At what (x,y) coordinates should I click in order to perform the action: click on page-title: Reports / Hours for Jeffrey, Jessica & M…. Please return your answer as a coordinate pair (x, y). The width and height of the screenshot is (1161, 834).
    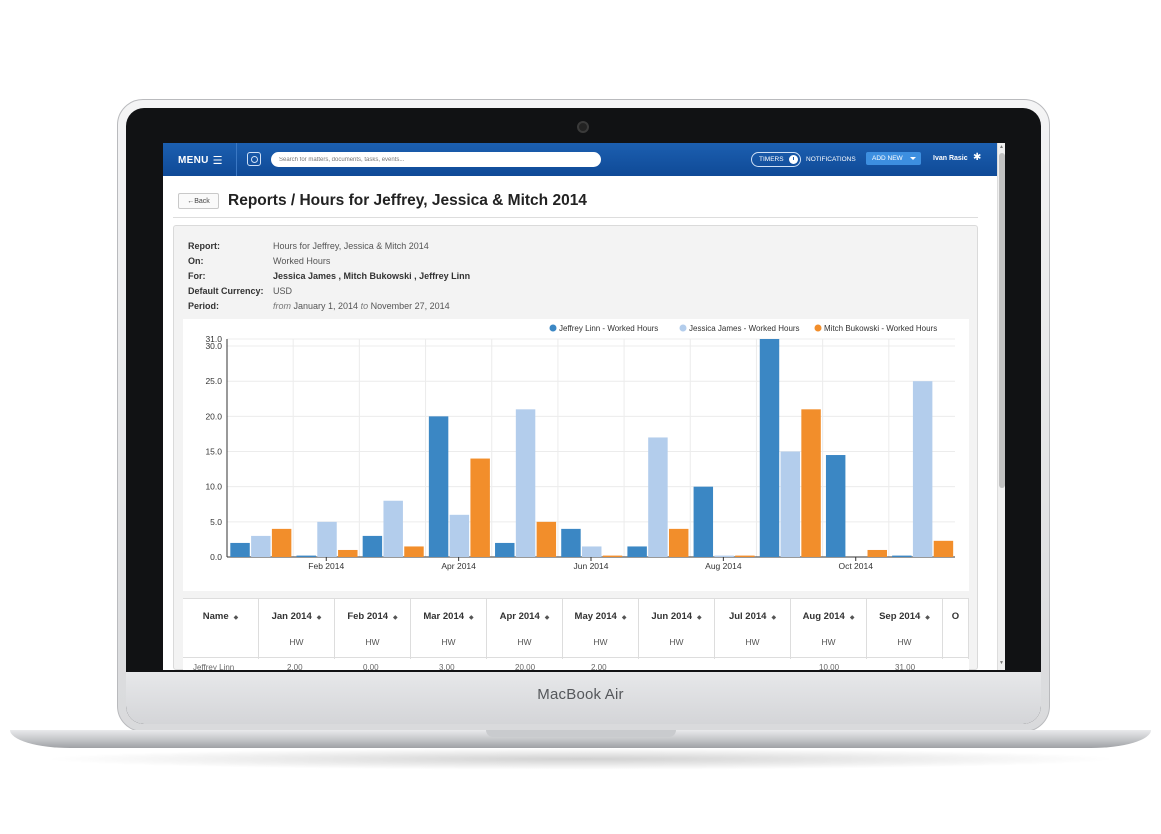
    Looking at the image, I should click on (407, 200).